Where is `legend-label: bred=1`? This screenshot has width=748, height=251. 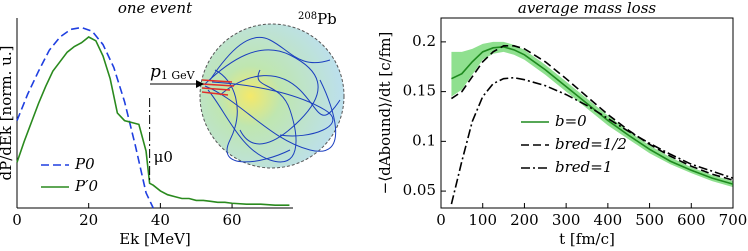
legend-label: bred=1 is located at coordinates (583, 167).